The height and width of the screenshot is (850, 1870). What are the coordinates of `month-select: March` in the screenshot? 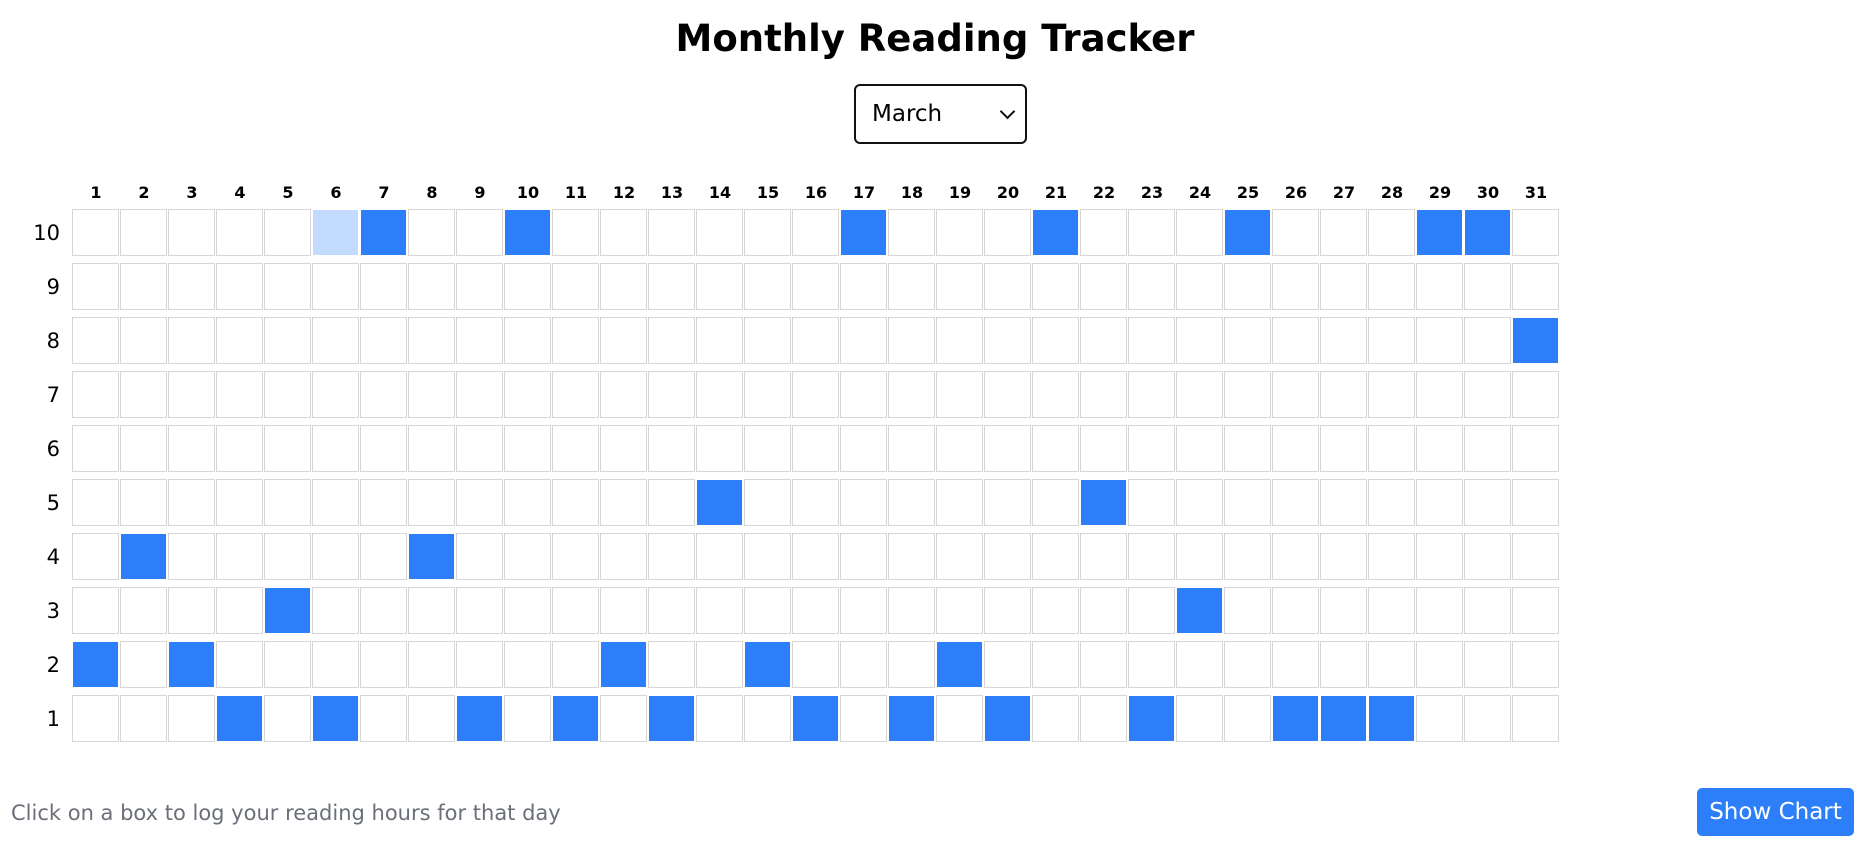 It's located at (940, 114).